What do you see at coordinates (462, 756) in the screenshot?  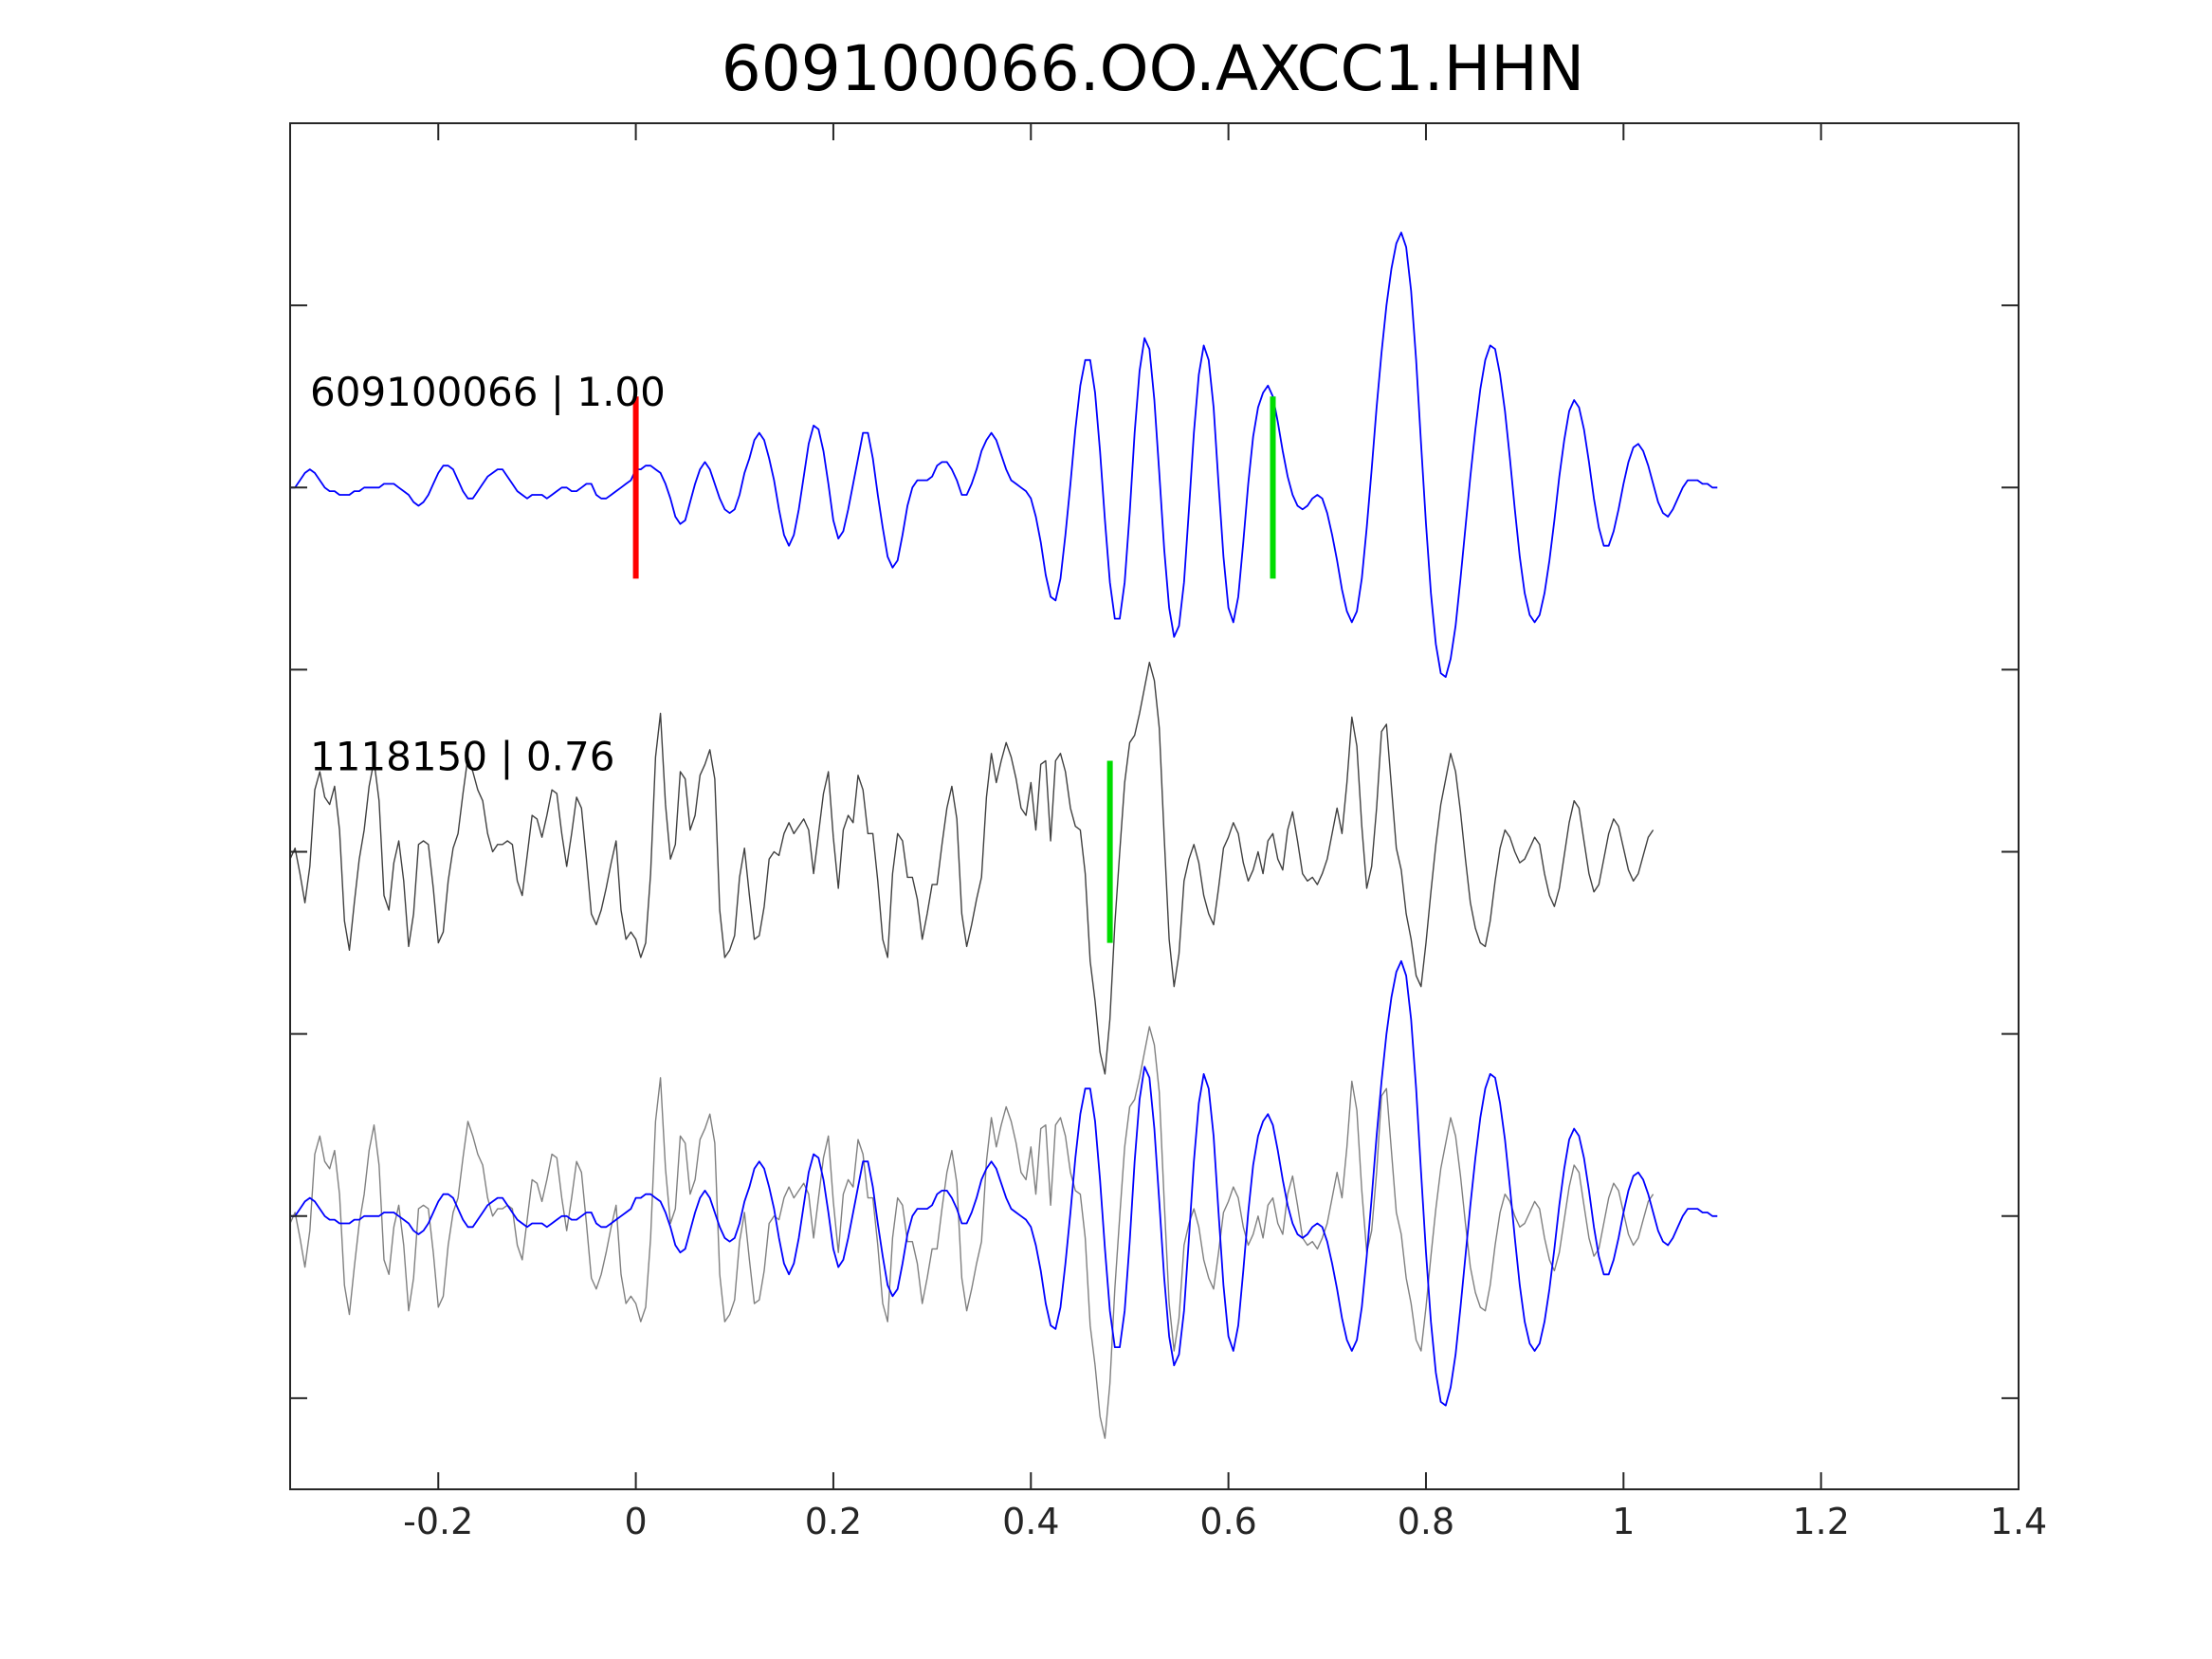 I see `trace-label-2: 1118150 | 0.76` at bounding box center [462, 756].